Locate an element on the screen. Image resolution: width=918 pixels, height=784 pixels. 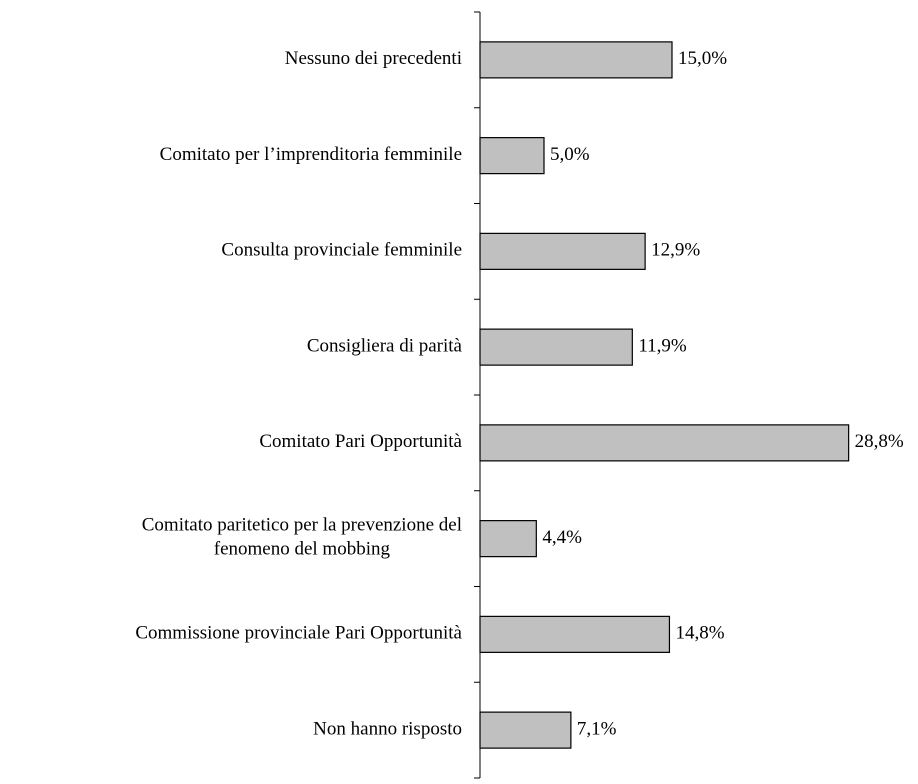
value-label: 4,4% is located at coordinates (562, 537).